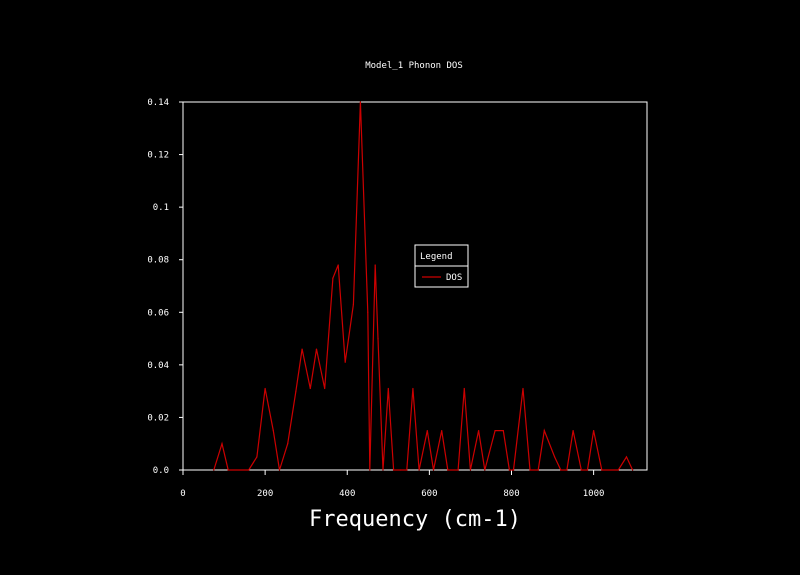  What do you see at coordinates (429, 494) in the screenshot?
I see `x-tick-label: 600` at bounding box center [429, 494].